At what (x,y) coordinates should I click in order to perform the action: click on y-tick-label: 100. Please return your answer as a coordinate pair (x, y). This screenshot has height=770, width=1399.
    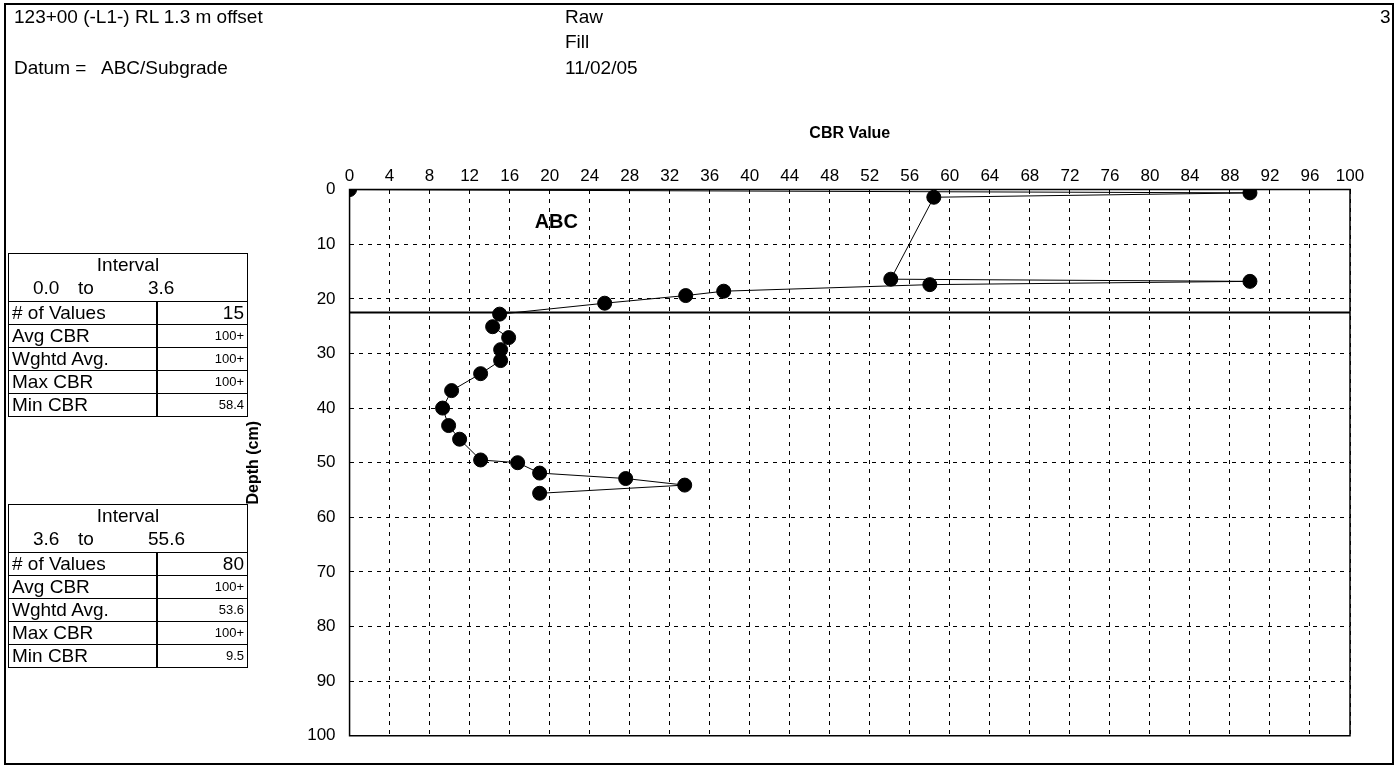
    Looking at the image, I should click on (321, 735).